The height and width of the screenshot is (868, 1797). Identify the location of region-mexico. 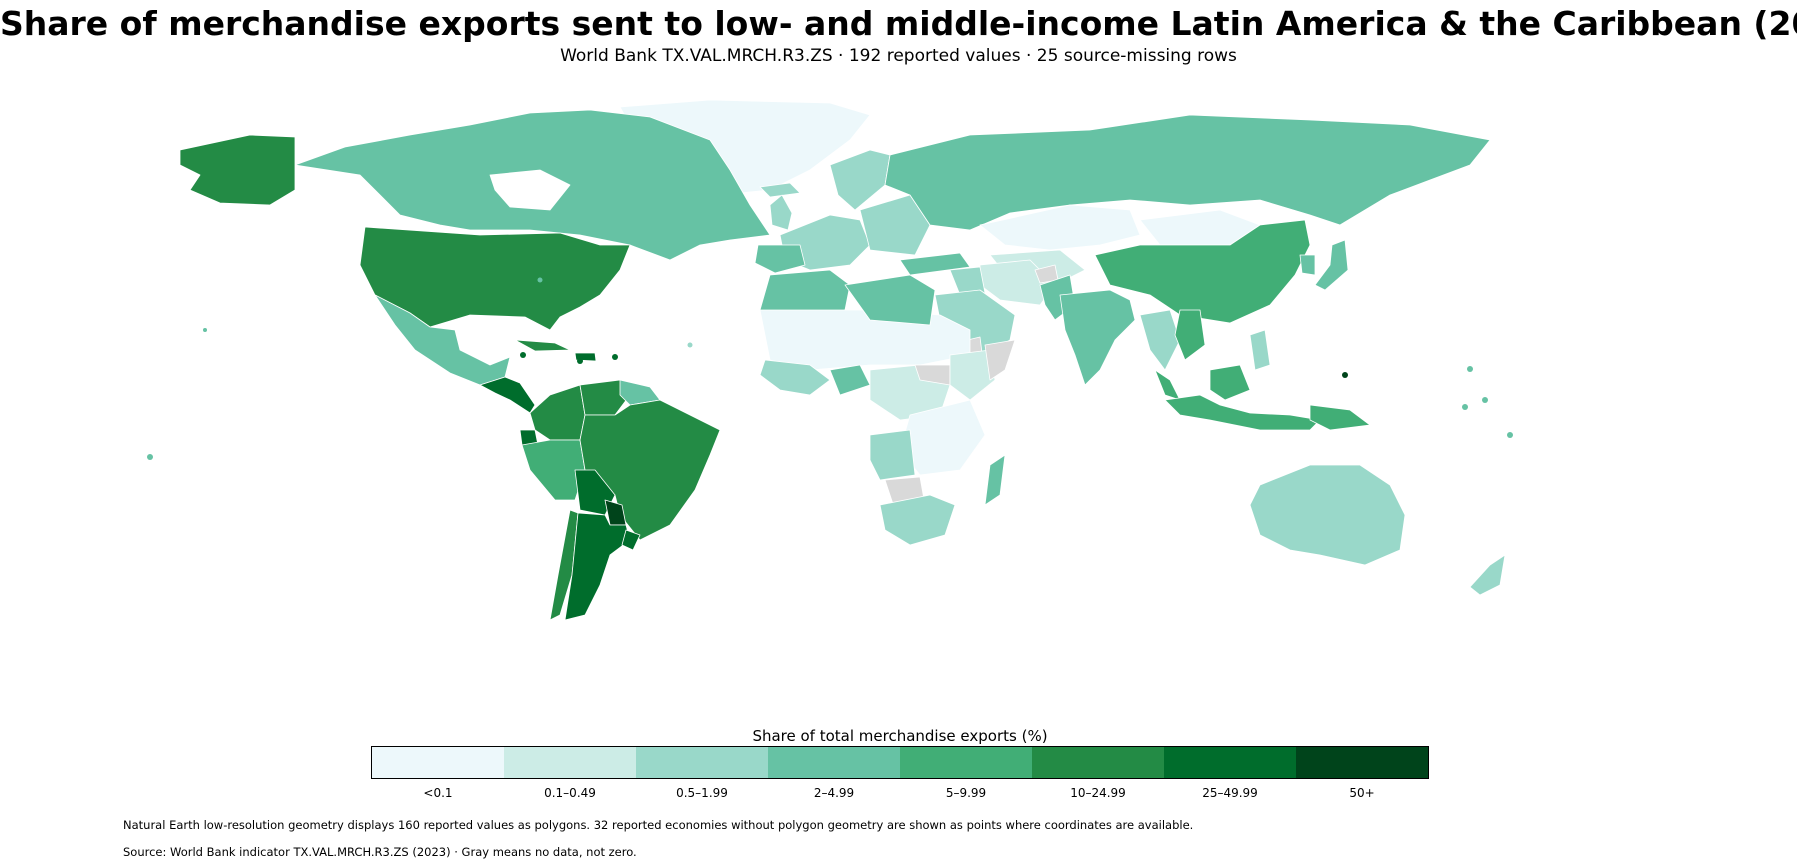
(442, 340).